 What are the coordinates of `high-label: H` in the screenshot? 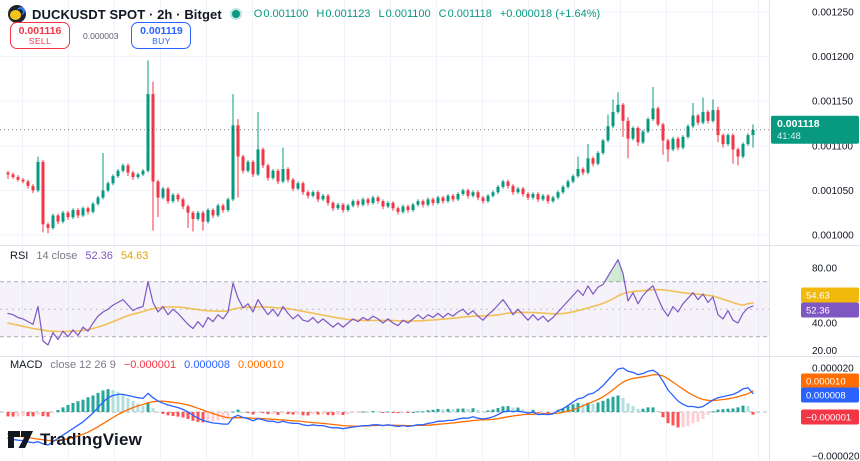 It's located at (320, 14).